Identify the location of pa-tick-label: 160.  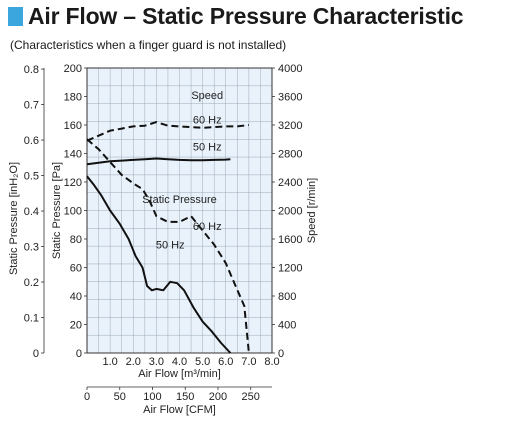
(73, 126).